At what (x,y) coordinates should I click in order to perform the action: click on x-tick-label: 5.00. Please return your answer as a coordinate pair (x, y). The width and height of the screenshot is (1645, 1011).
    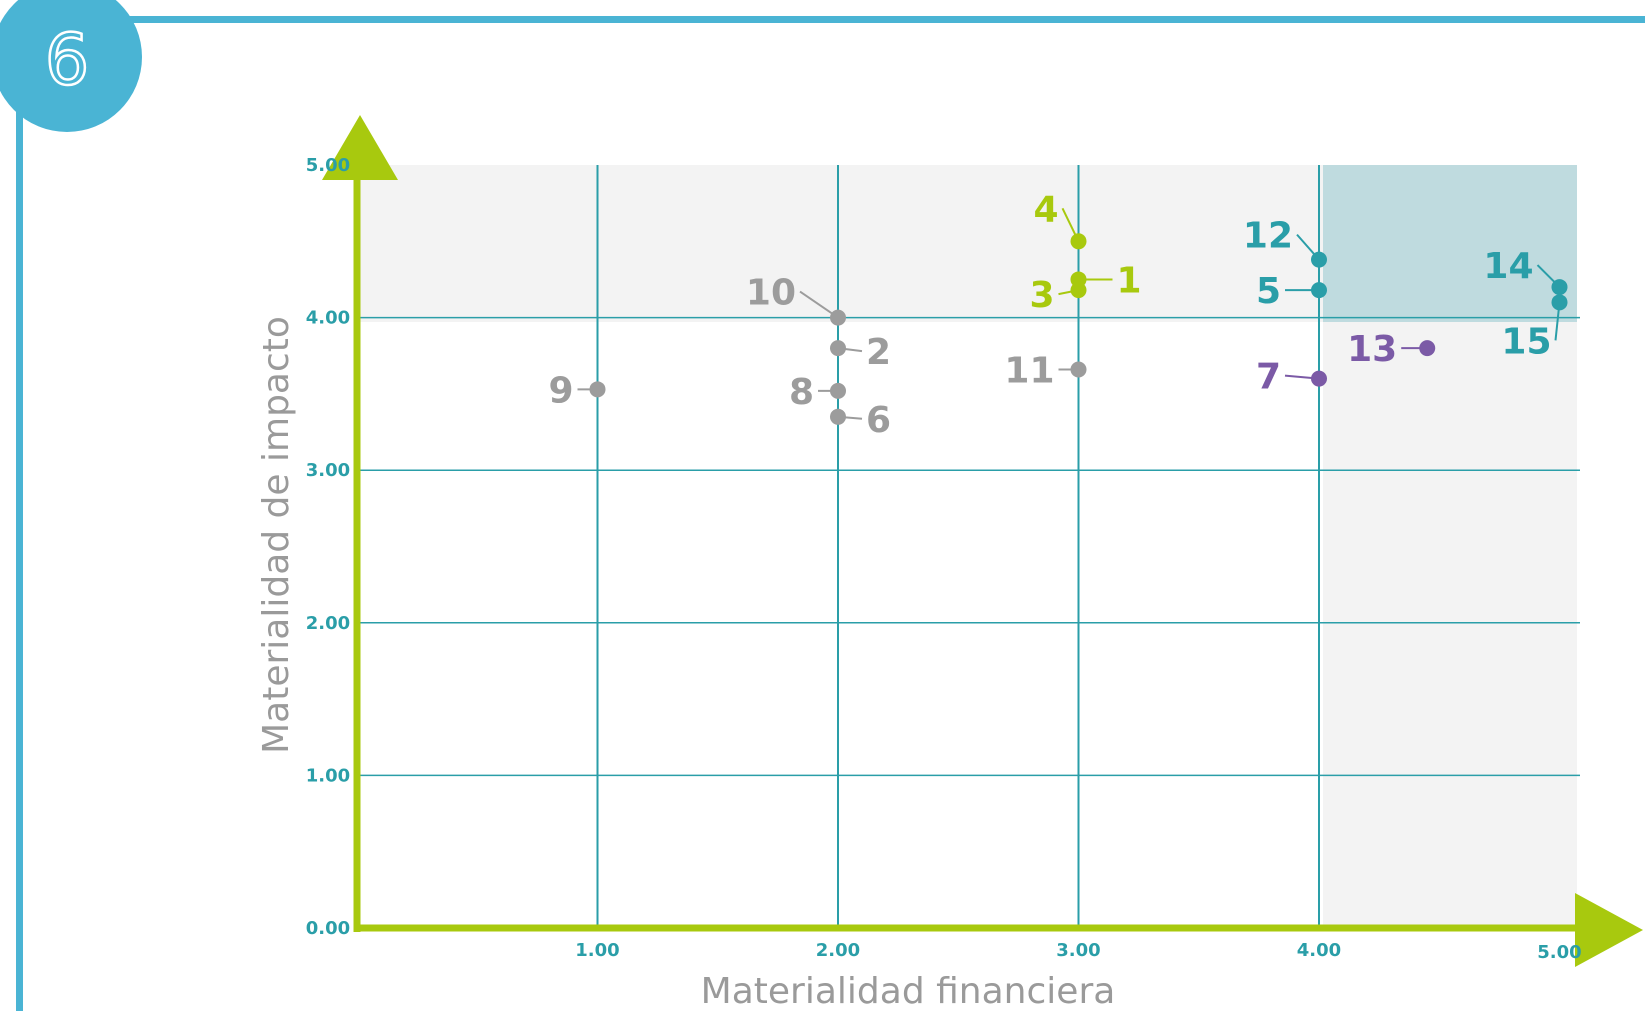
    Looking at the image, I should click on (1559, 952).